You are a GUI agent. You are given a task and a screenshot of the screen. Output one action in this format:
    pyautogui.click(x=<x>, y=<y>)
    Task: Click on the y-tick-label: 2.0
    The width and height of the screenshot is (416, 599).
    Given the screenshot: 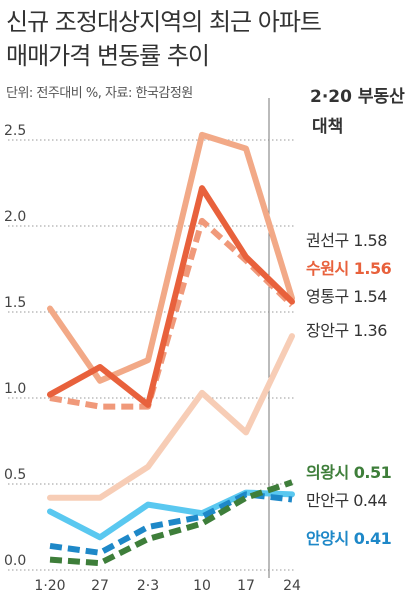 What is the action you would take?
    pyautogui.click(x=15, y=217)
    